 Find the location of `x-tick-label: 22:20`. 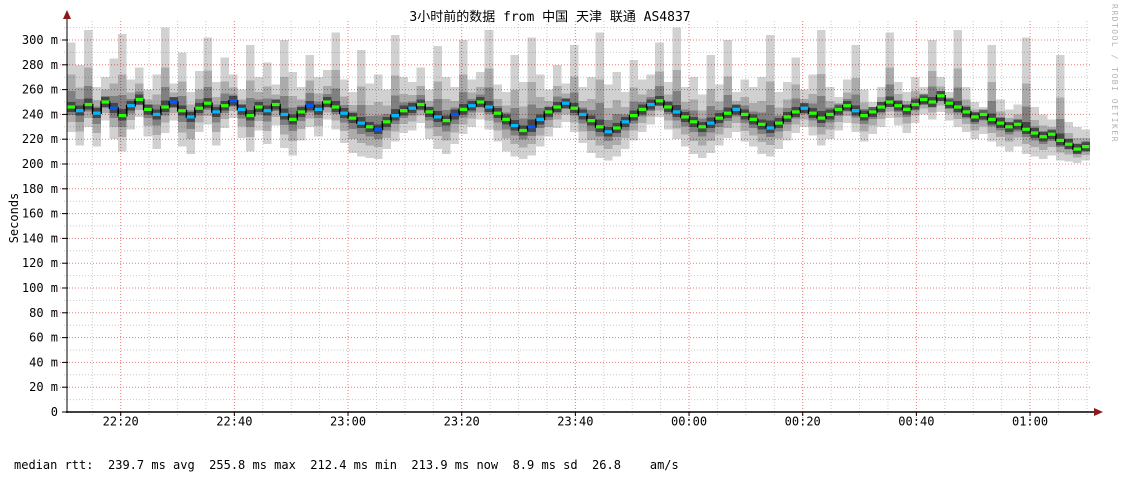

x-tick-label: 22:20 is located at coordinates (121, 422).